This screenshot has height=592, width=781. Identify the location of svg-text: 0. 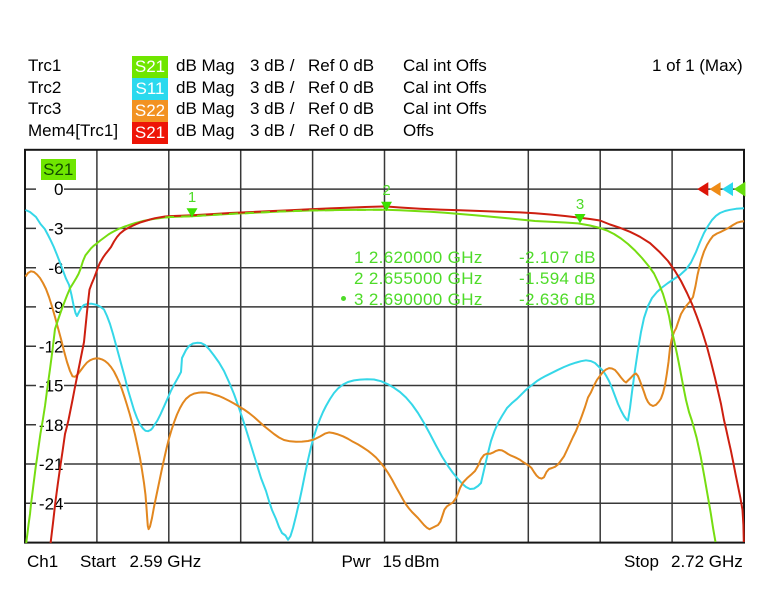
(58, 189).